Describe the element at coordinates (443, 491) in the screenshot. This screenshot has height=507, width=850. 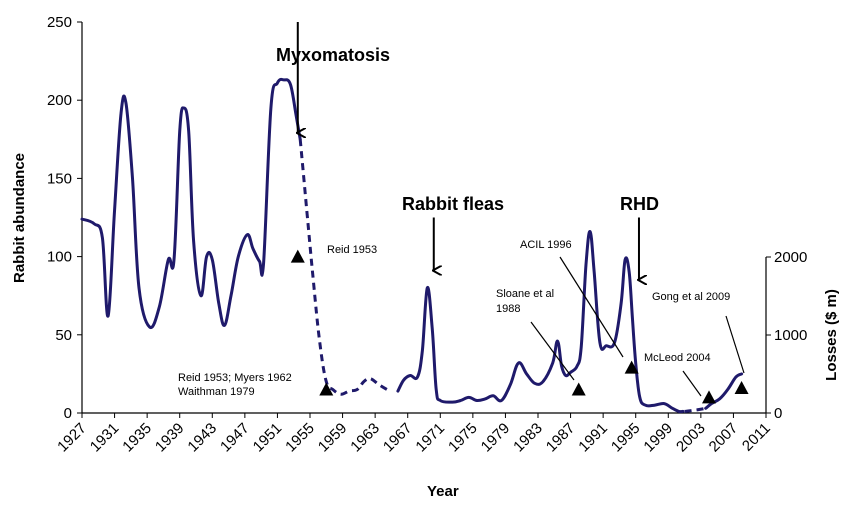
I see `x-axis-title: Year` at that location.